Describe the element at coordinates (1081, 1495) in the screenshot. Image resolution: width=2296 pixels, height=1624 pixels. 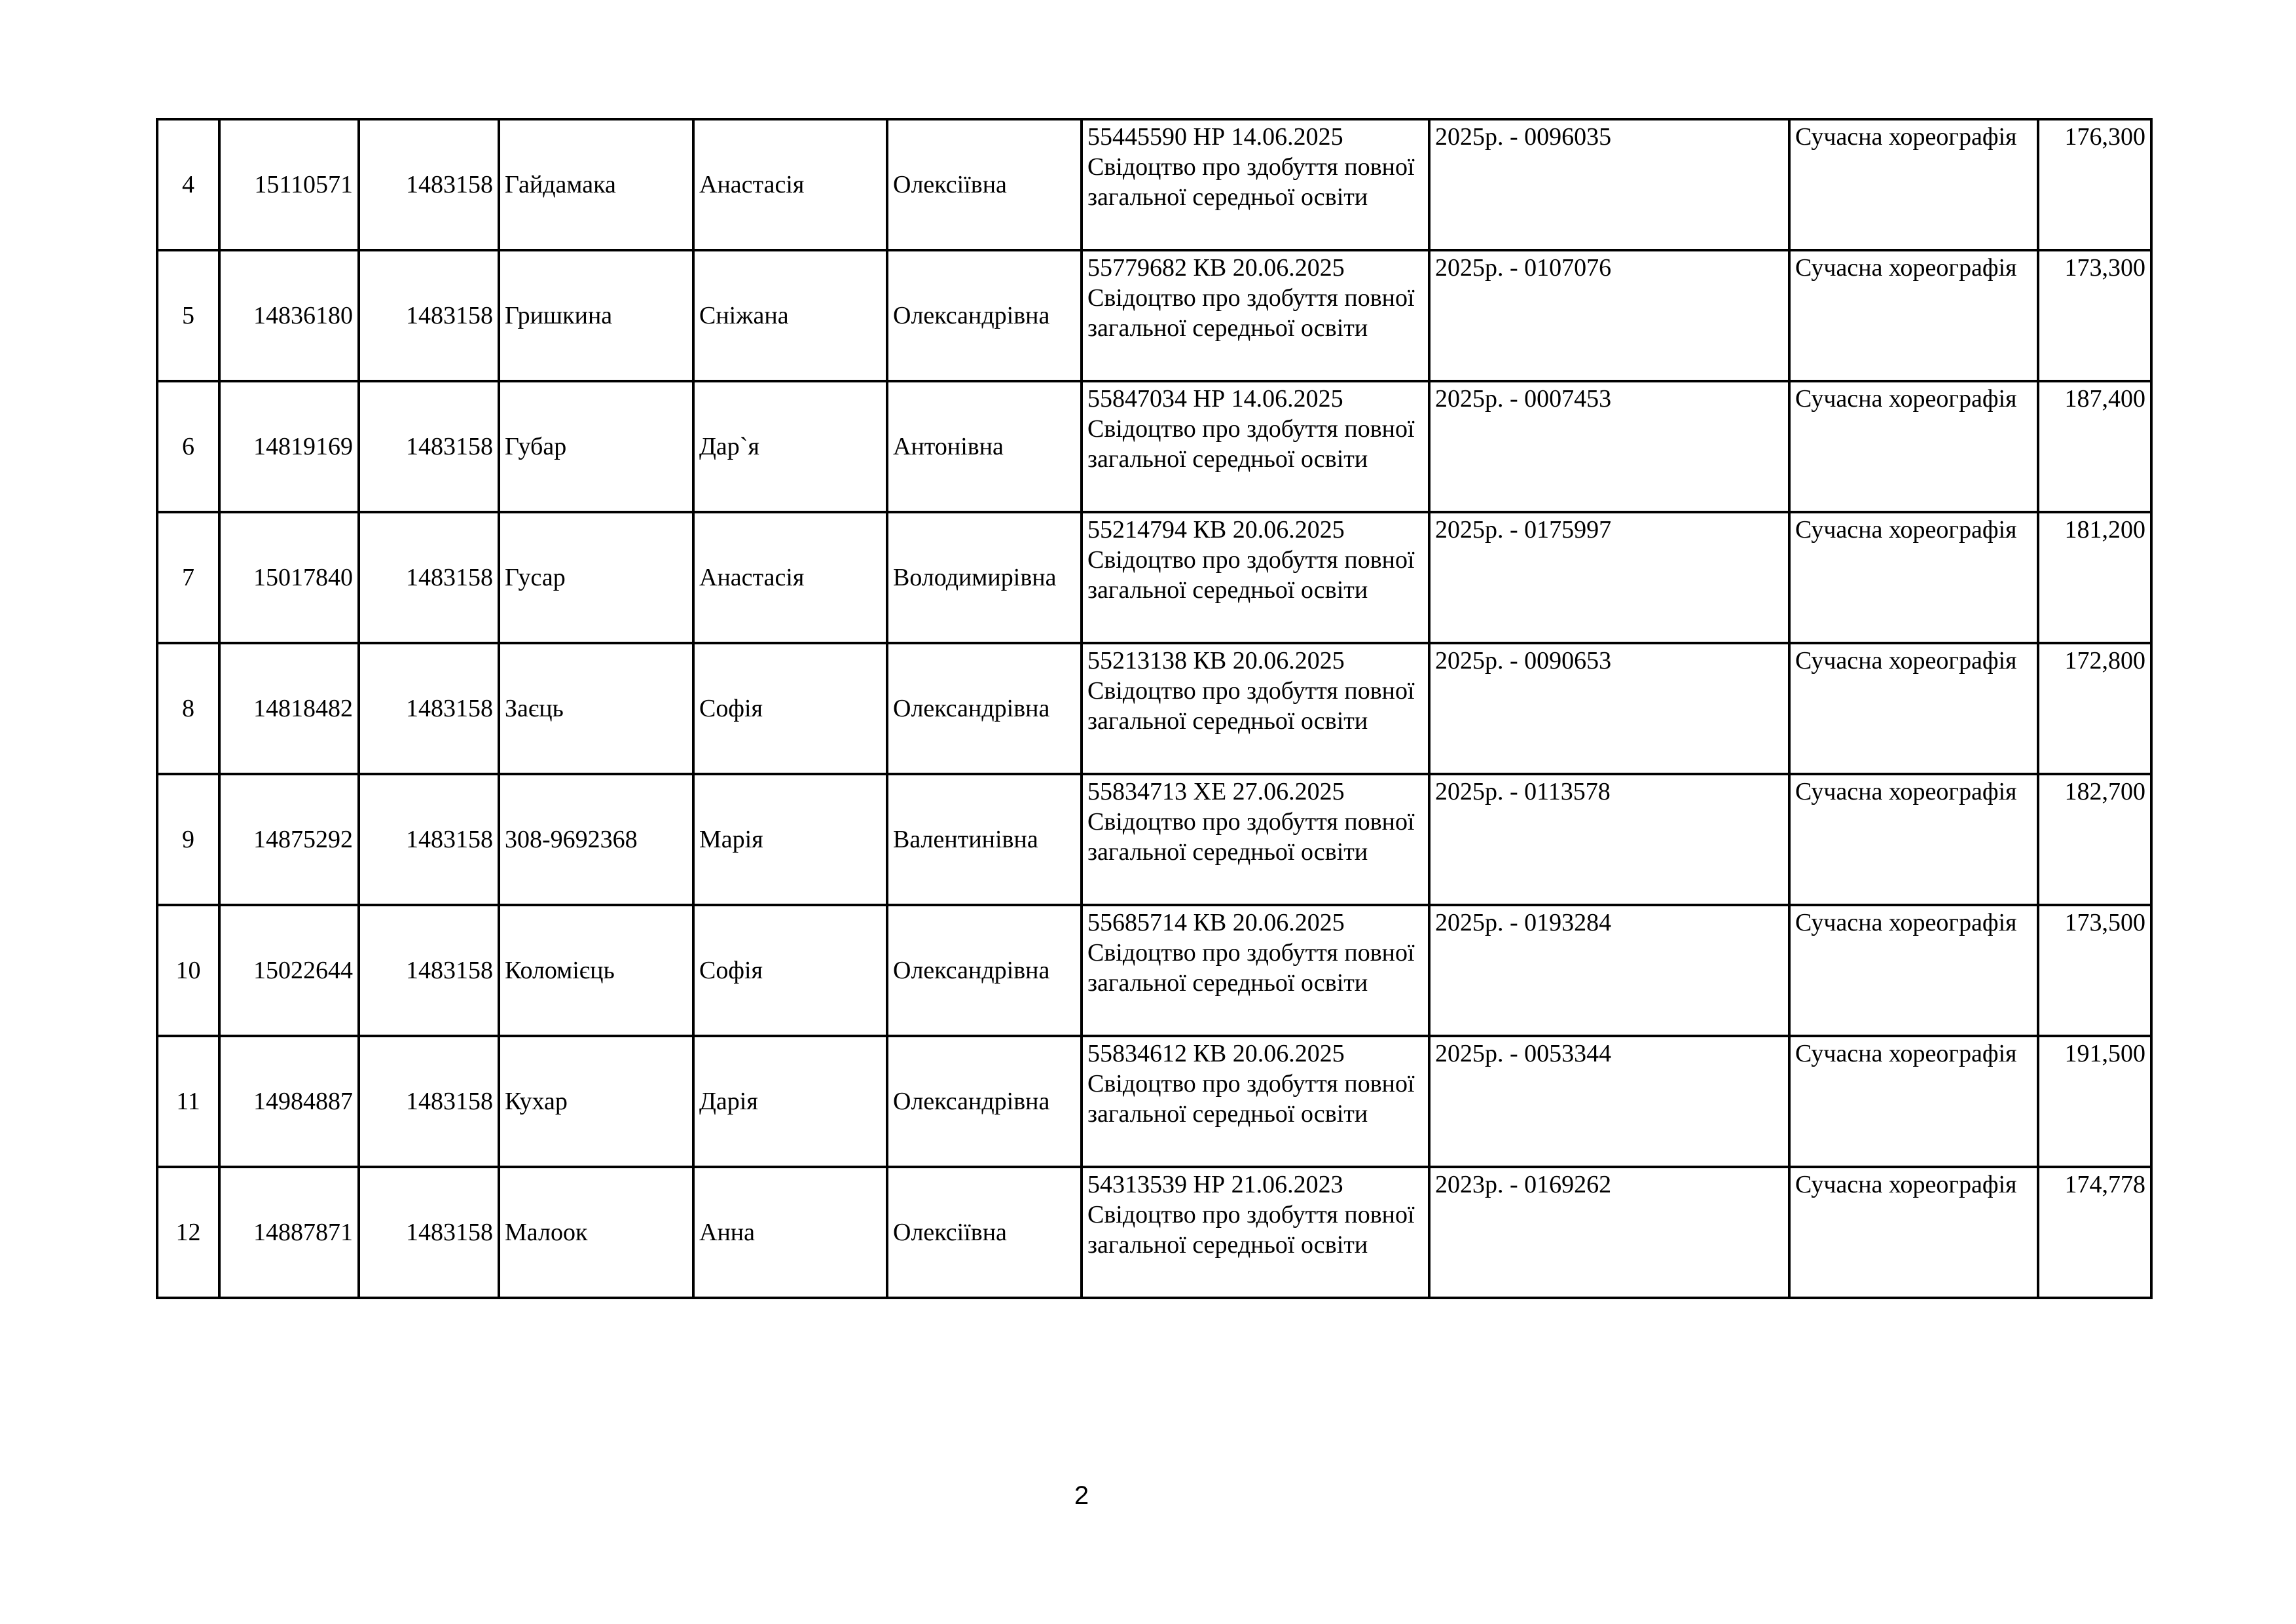
I see `page-number: 2` at that location.